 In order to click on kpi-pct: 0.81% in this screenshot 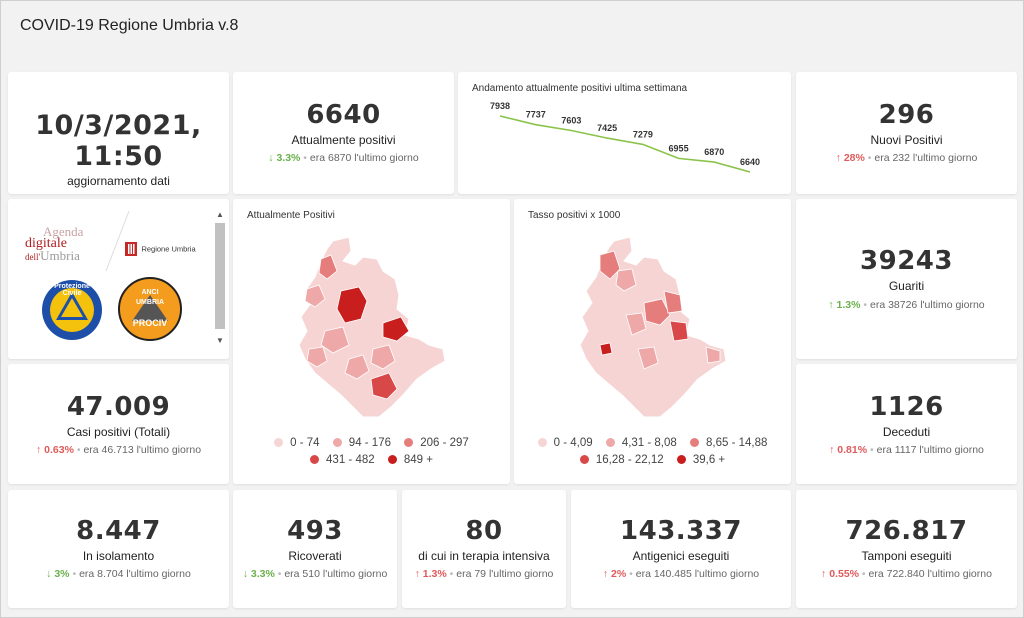, I will do `click(852, 450)`.